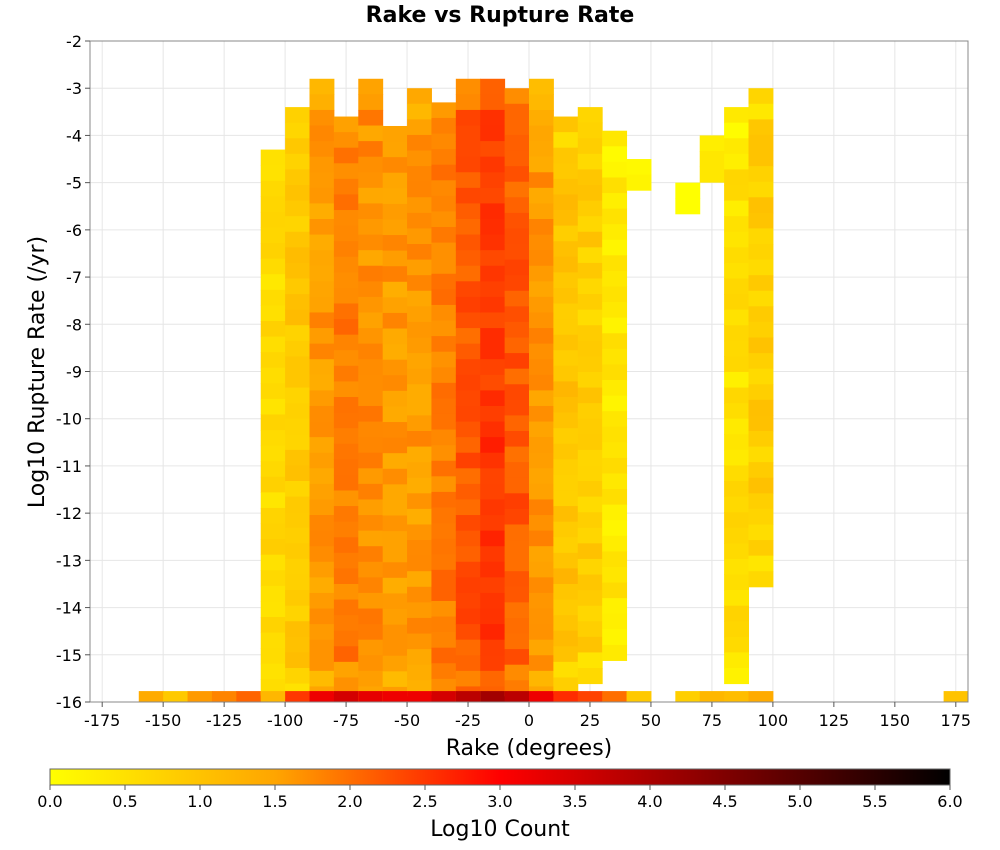 This screenshot has height=850, width=1000. Describe the element at coordinates (649, 801) in the screenshot. I see `colorbar-tick-label: 4.0` at that location.